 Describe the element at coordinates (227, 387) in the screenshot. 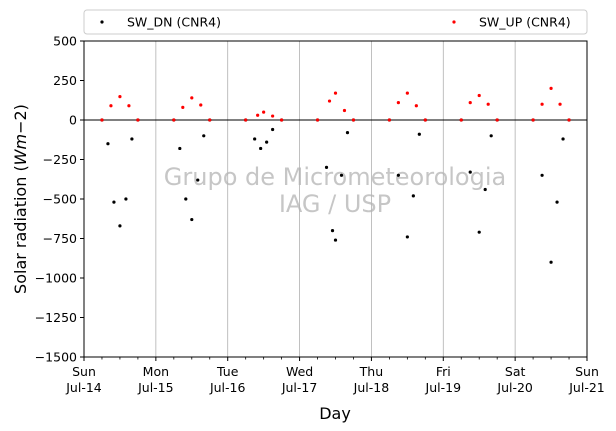

I see `x-tick-label-date: Jul-16` at that location.